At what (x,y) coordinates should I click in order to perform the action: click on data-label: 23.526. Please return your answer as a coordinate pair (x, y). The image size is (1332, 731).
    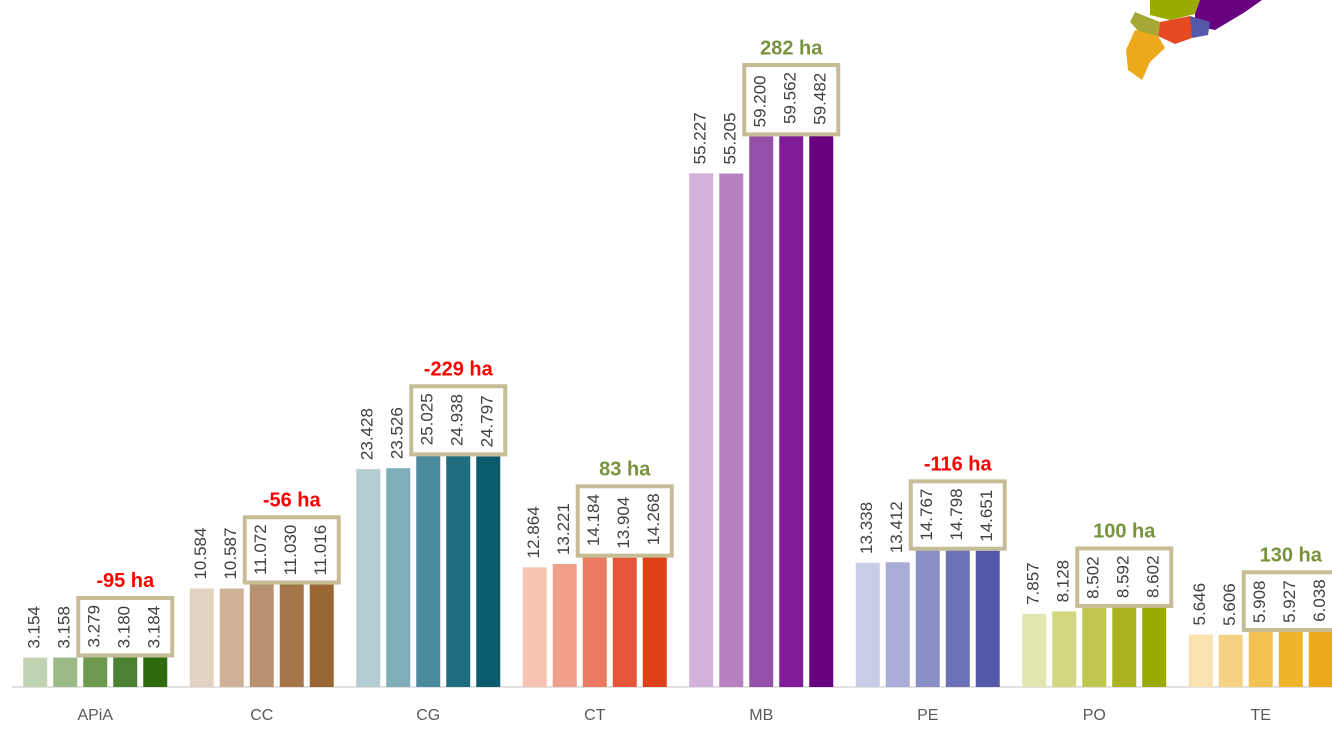
    Looking at the image, I should click on (397, 433).